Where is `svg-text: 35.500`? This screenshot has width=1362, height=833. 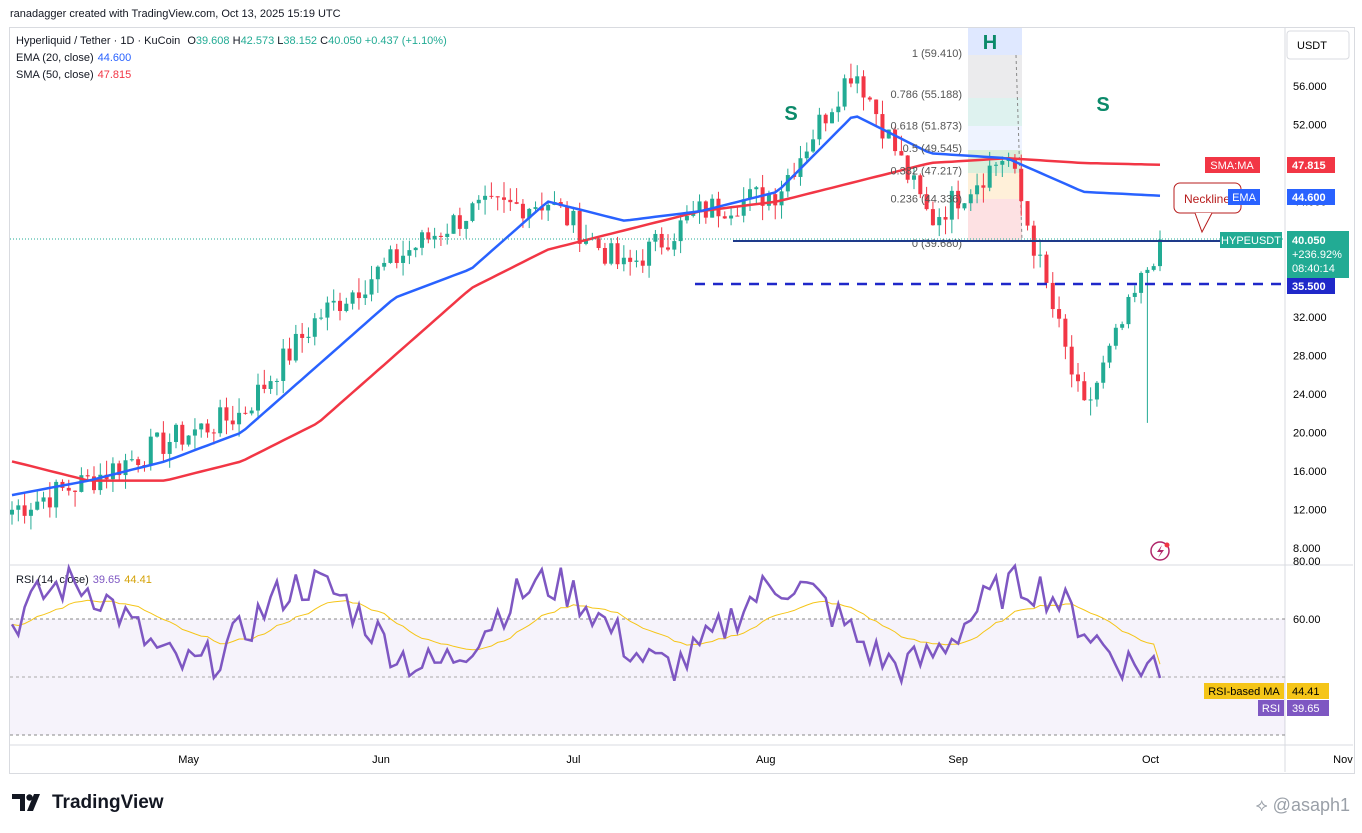
svg-text: 35.500 is located at coordinates (1309, 287).